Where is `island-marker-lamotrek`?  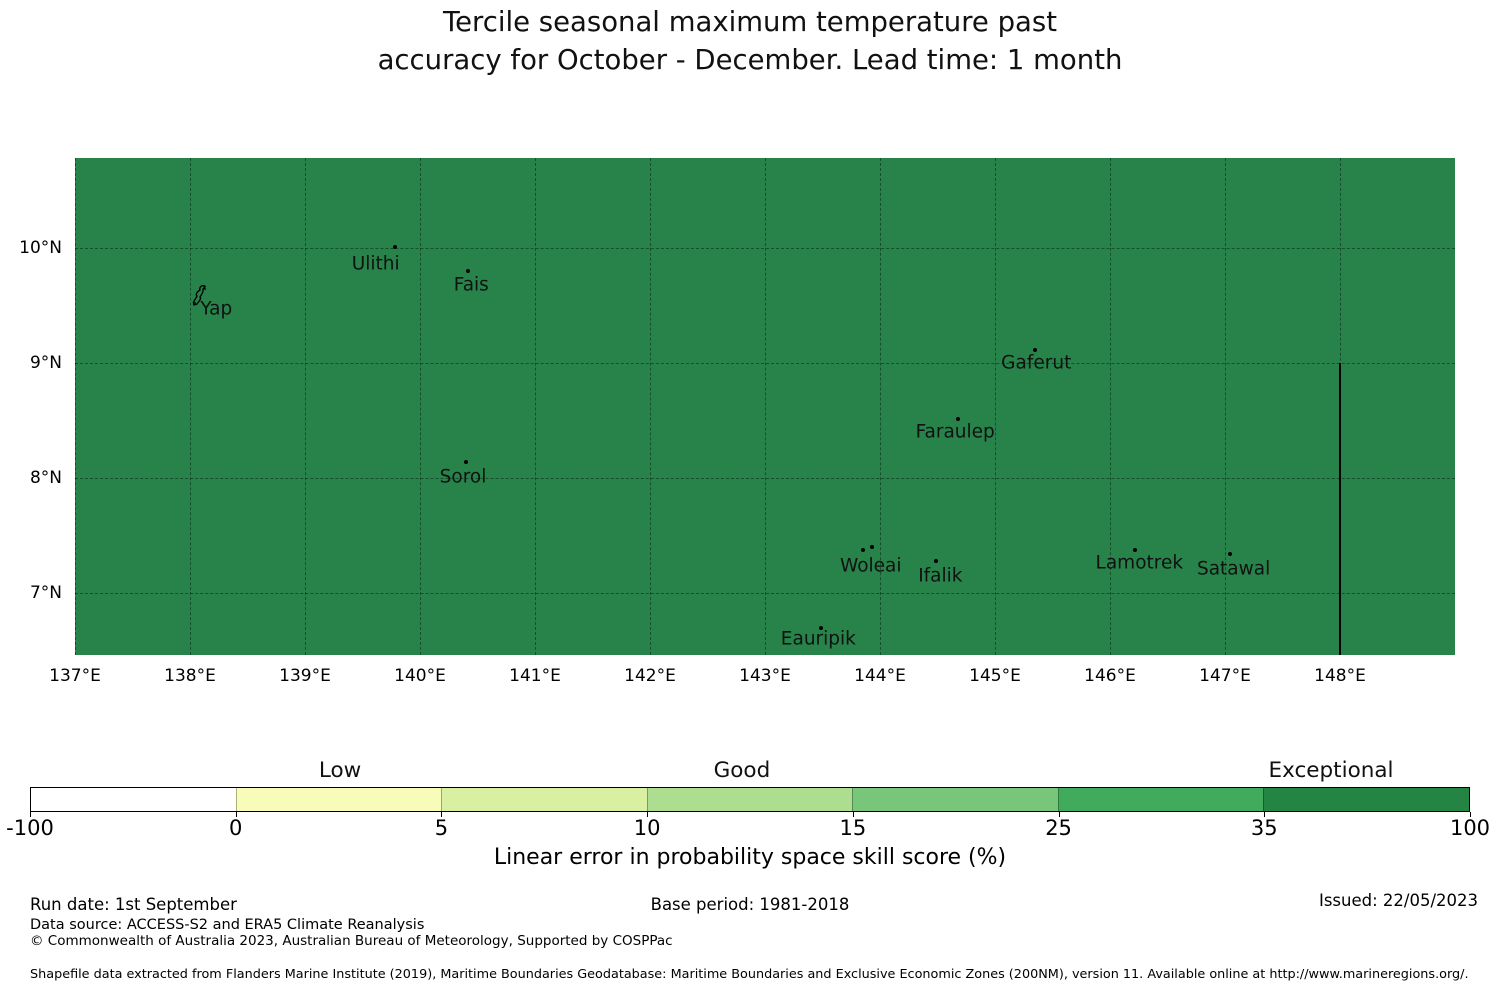
island-marker-lamotrek is located at coordinates (1135, 550).